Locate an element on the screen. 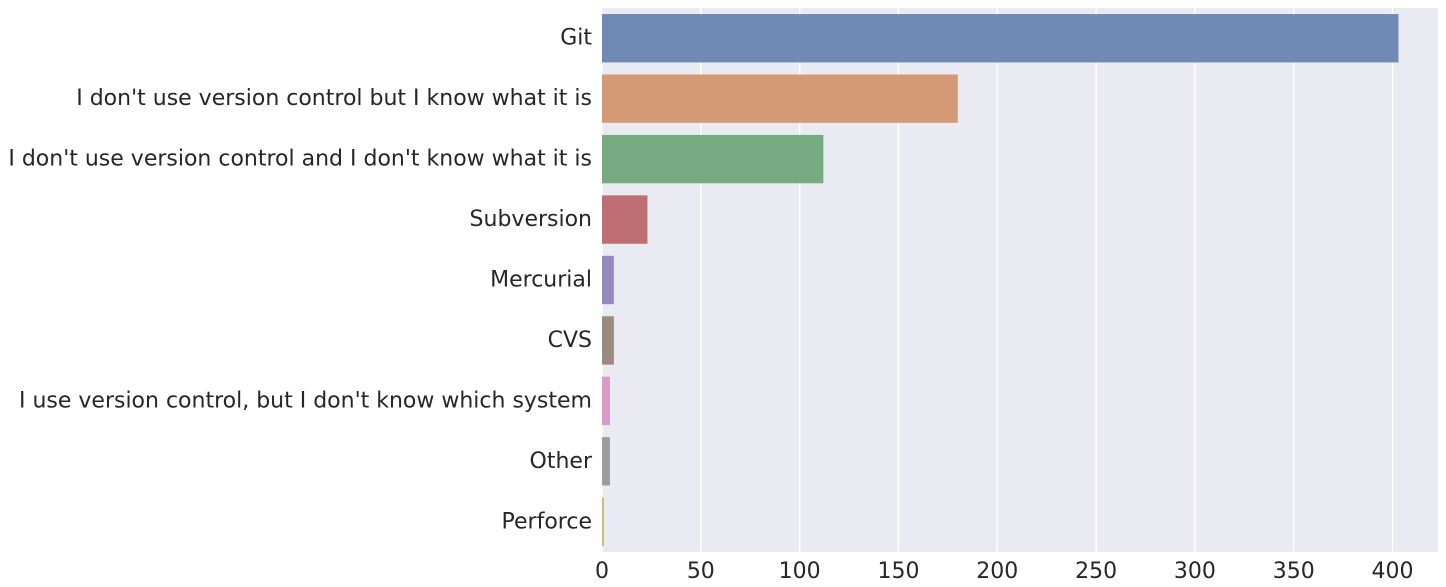  x-tick-label-2: 100 is located at coordinates (800, 571).